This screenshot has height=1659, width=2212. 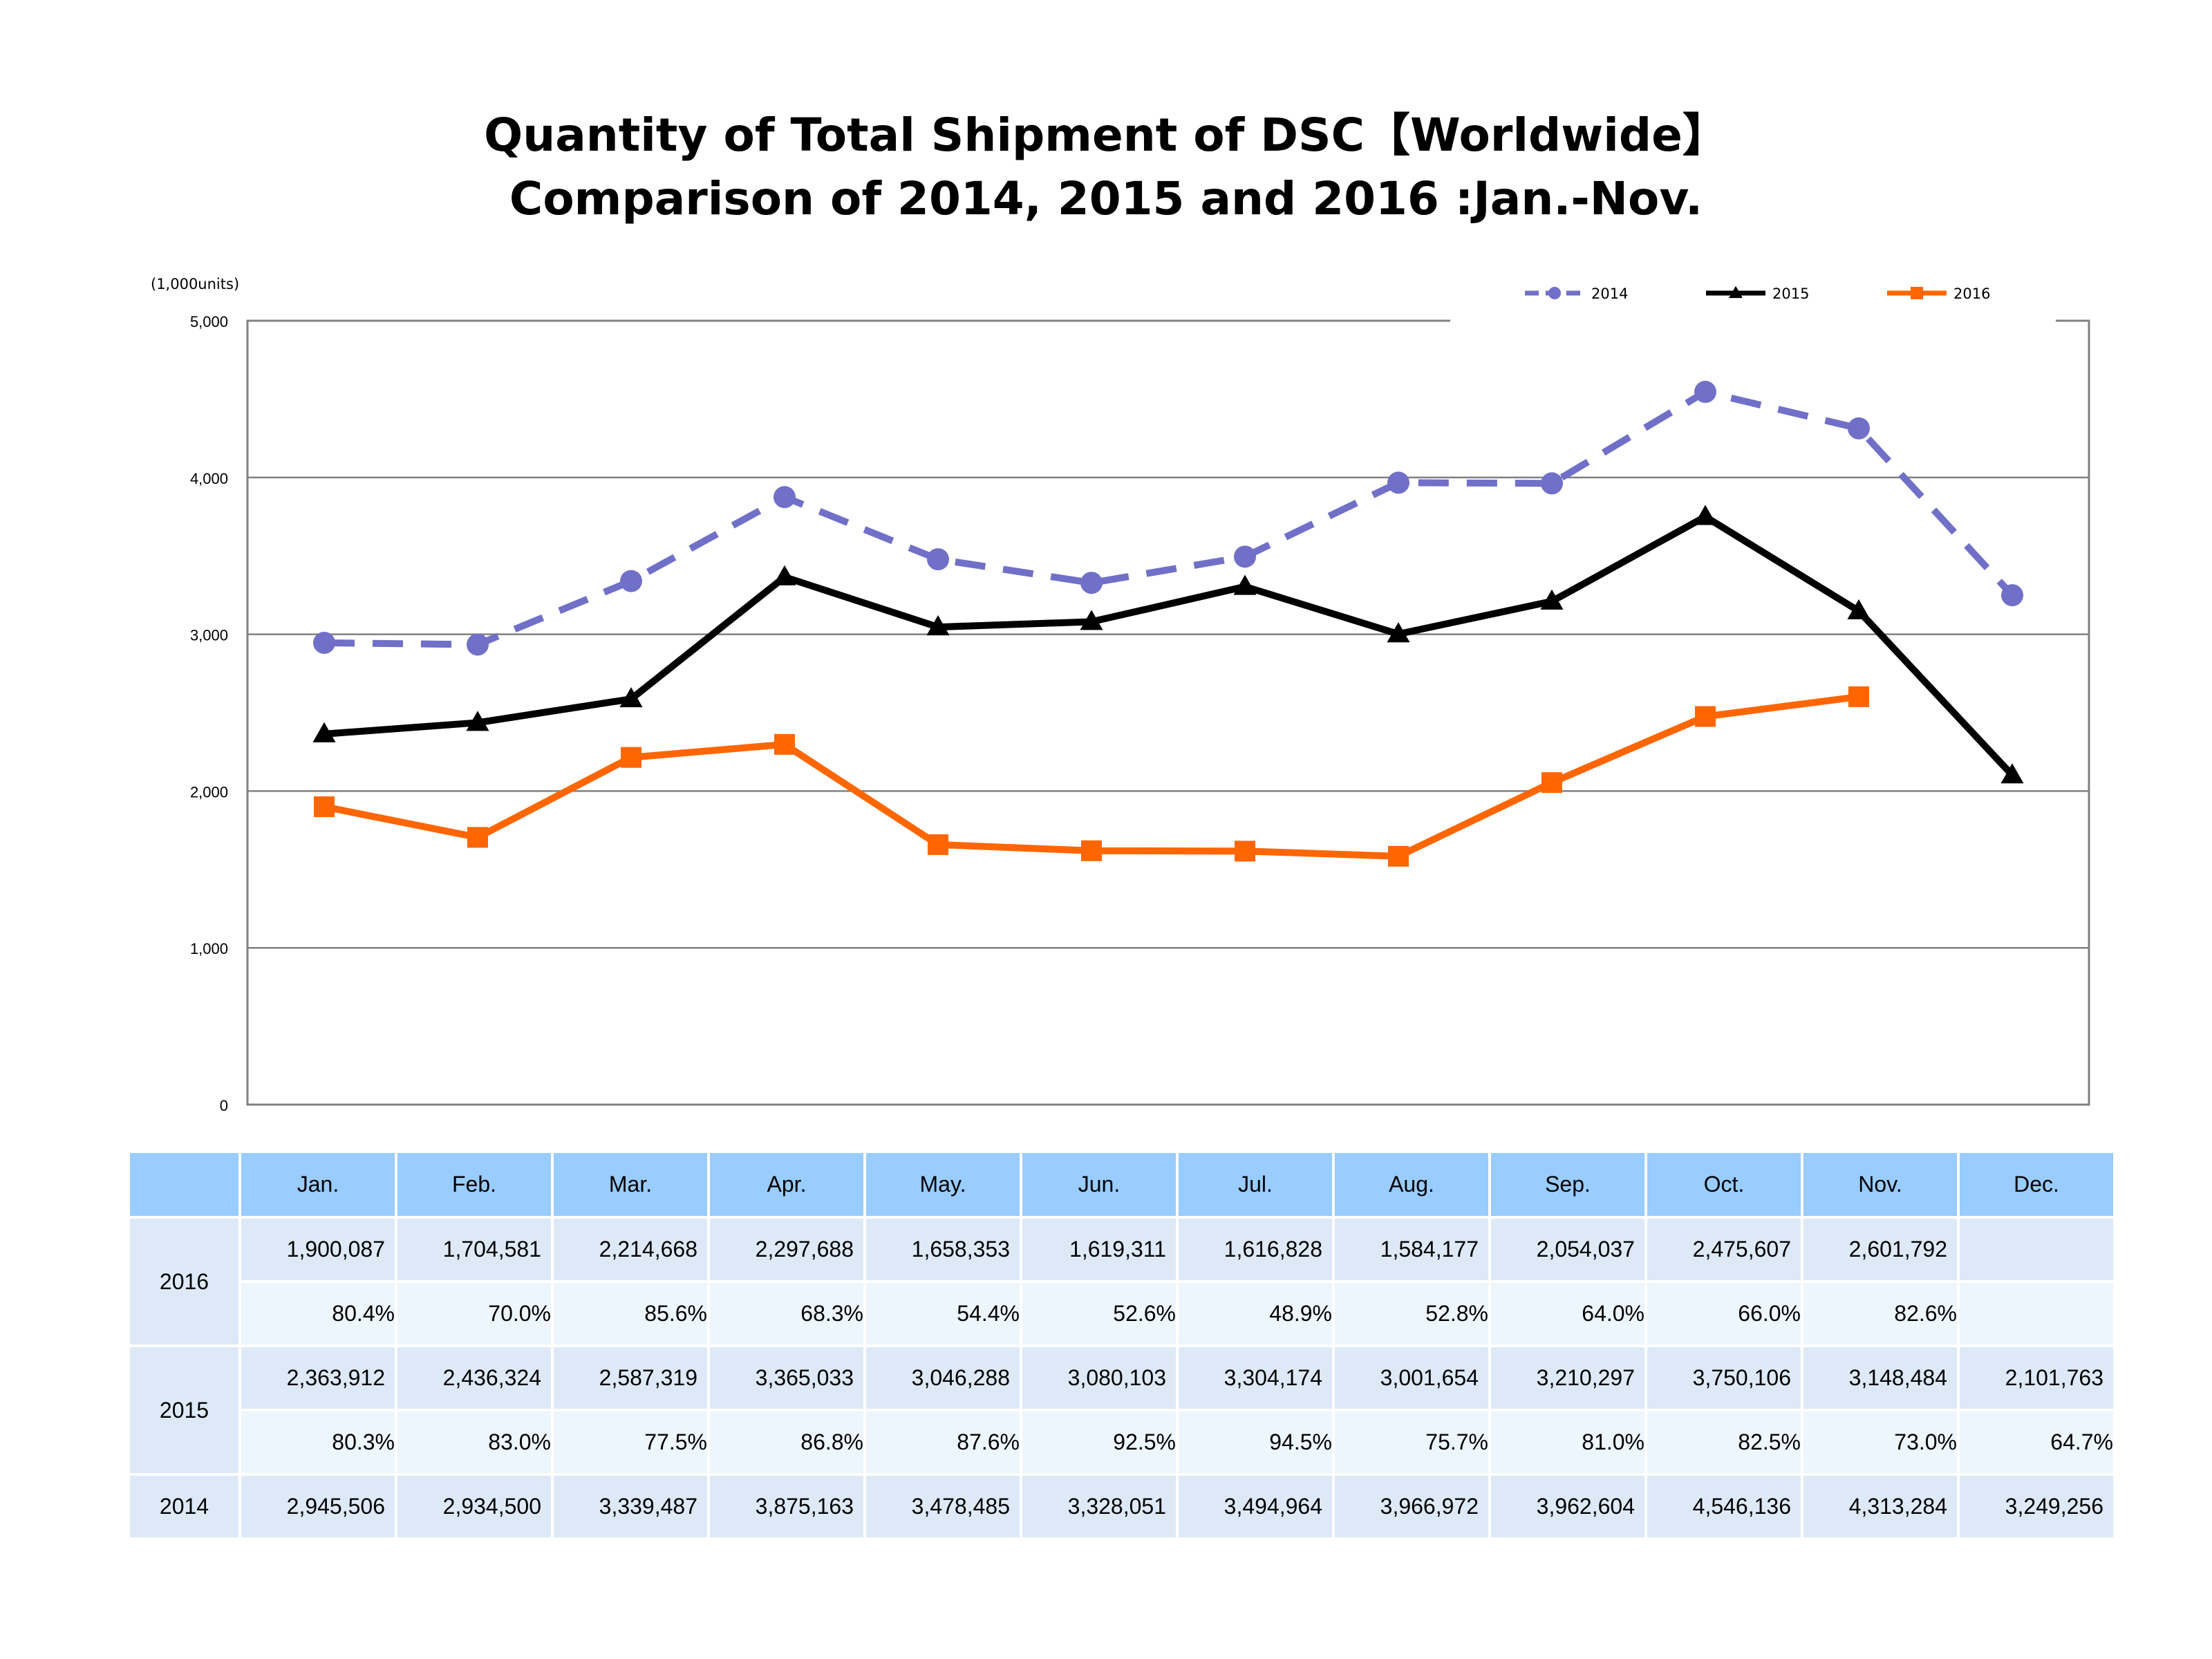 I want to click on units-cell: 2,436,324, so click(x=474, y=1378).